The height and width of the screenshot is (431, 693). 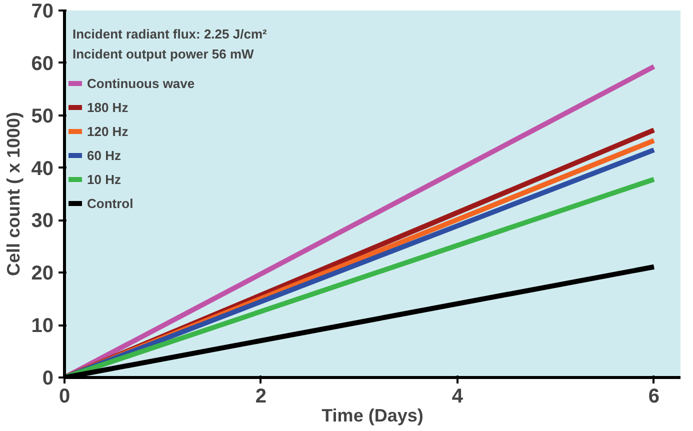 I want to click on y-tick-label: 70, so click(x=42, y=11).